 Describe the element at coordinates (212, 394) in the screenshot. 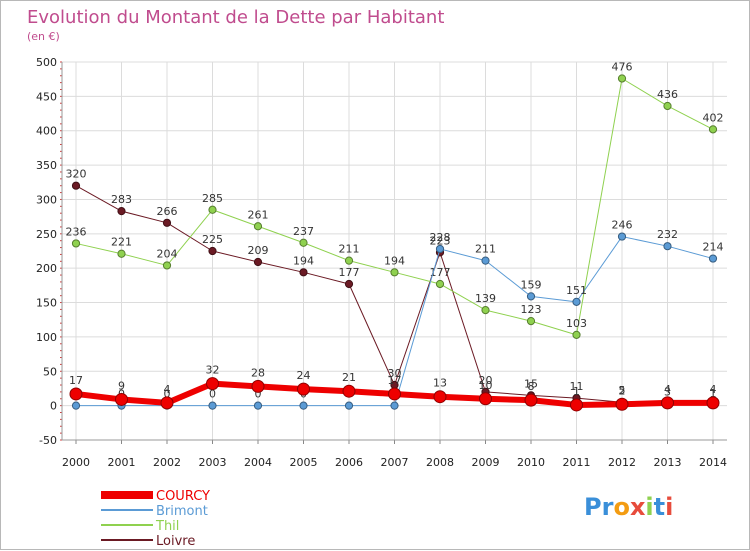

I see `data-label-brimont: 0` at that location.